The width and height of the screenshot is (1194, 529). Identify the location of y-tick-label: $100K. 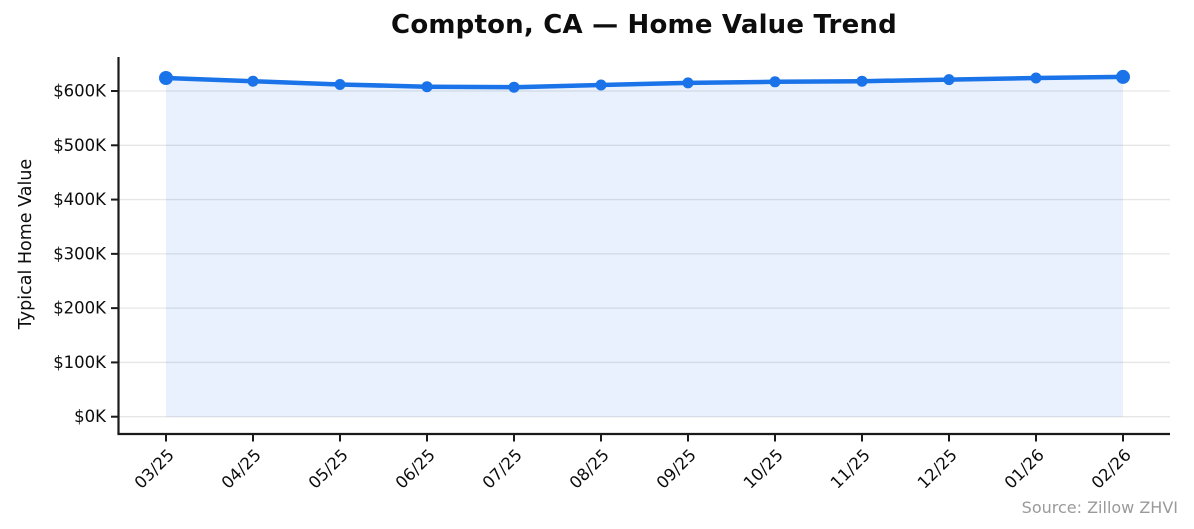
(80, 362).